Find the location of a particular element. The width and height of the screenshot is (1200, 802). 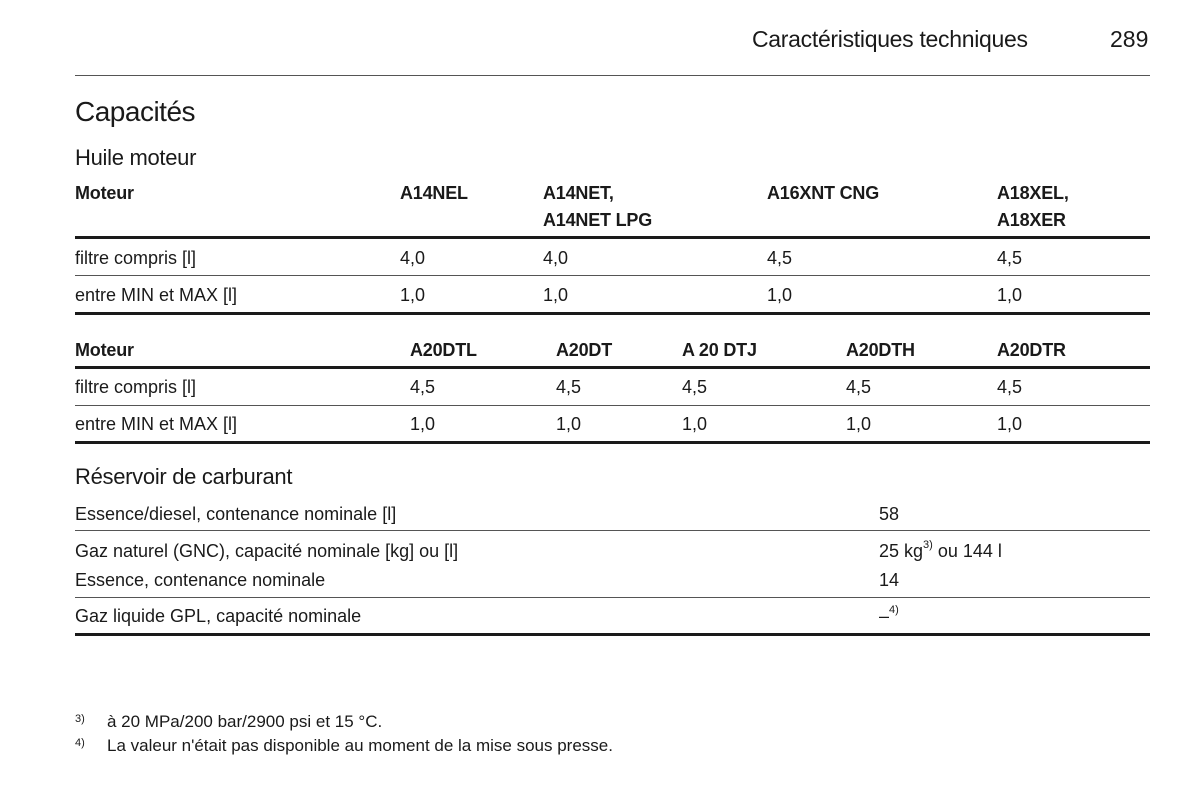

row-label: Essence/diesel, contenance nominale [l] is located at coordinates (236, 514).